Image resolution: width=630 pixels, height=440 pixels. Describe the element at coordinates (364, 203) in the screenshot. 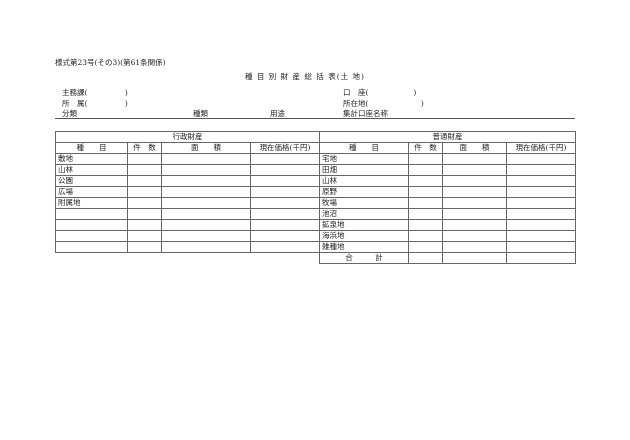

I see `row-label: 牧場` at that location.